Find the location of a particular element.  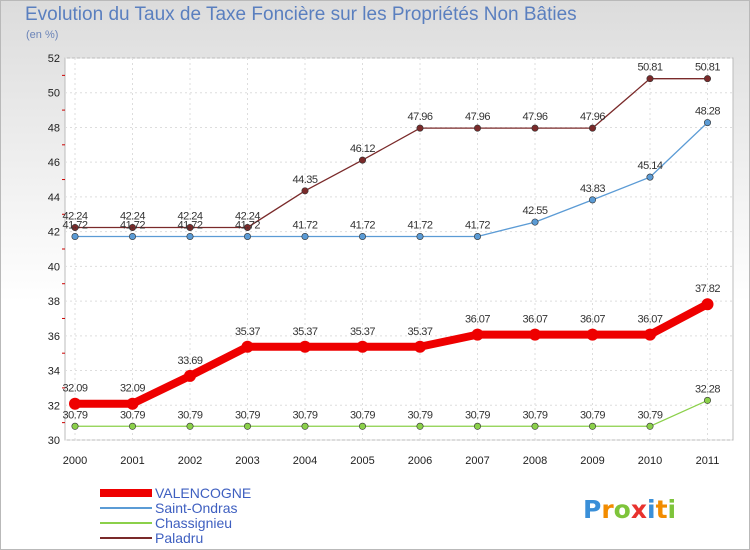

y-tick-label: 30 is located at coordinates (54, 441).